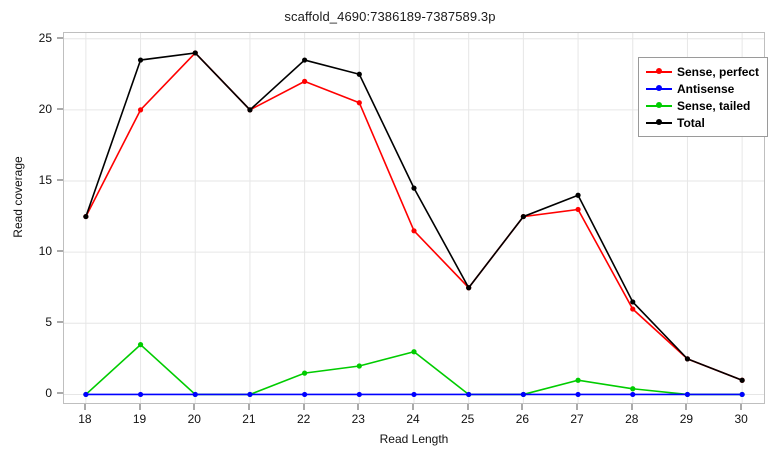 The image size is (780, 460). What do you see at coordinates (522, 419) in the screenshot?
I see `x-tick-label: 26` at bounding box center [522, 419].